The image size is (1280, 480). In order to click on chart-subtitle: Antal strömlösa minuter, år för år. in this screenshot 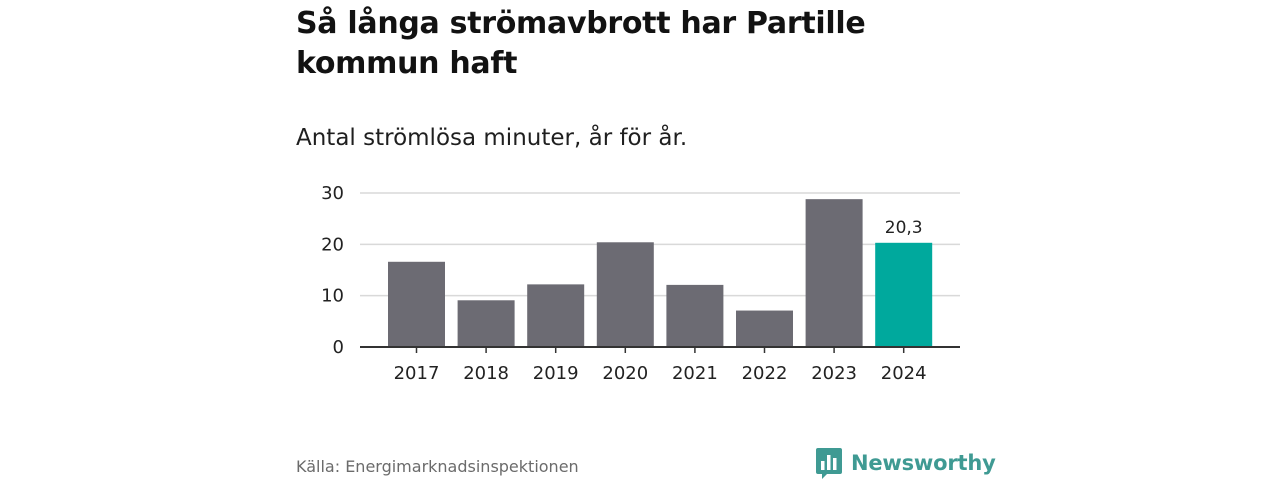, I will do `click(492, 138)`.